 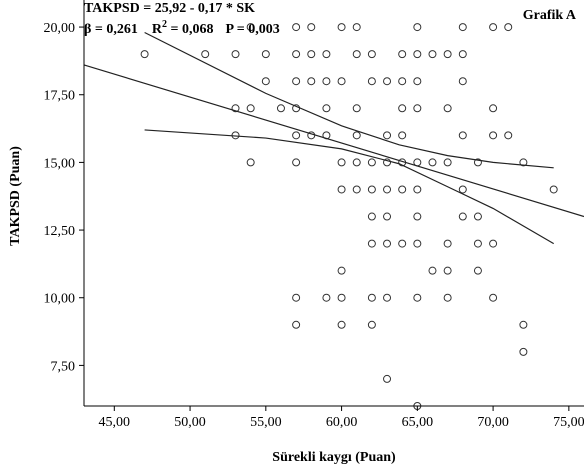 I want to click on x-axis-title: Sürekli kaygı (Puan), so click(x=334, y=457).